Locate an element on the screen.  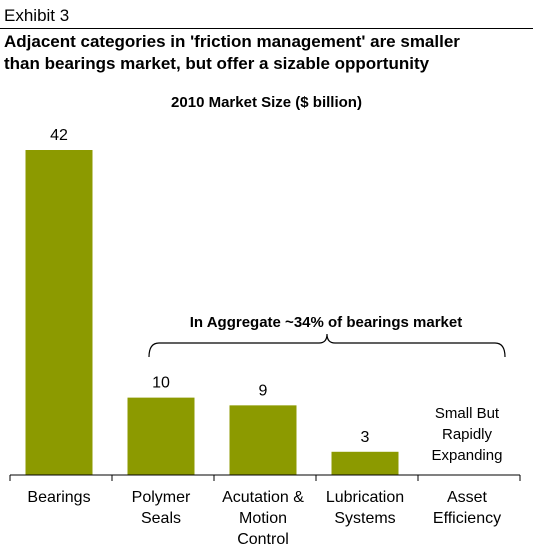
category-label-3-1: Systems is located at coordinates (364, 518).